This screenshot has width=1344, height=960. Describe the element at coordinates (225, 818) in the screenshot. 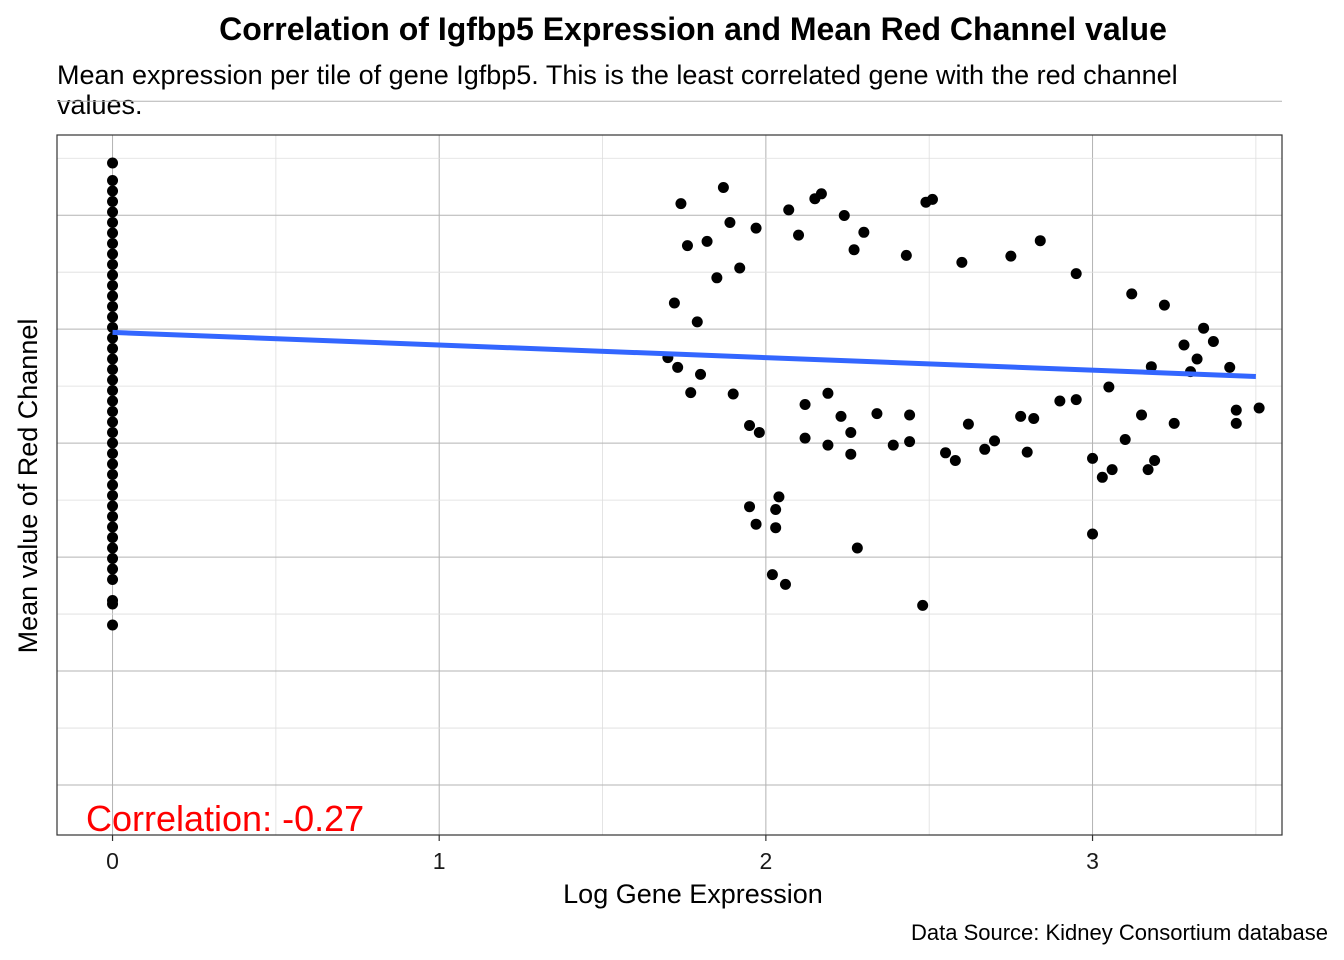

I see `correlation-annotation: Correlation: -0.27` at that location.